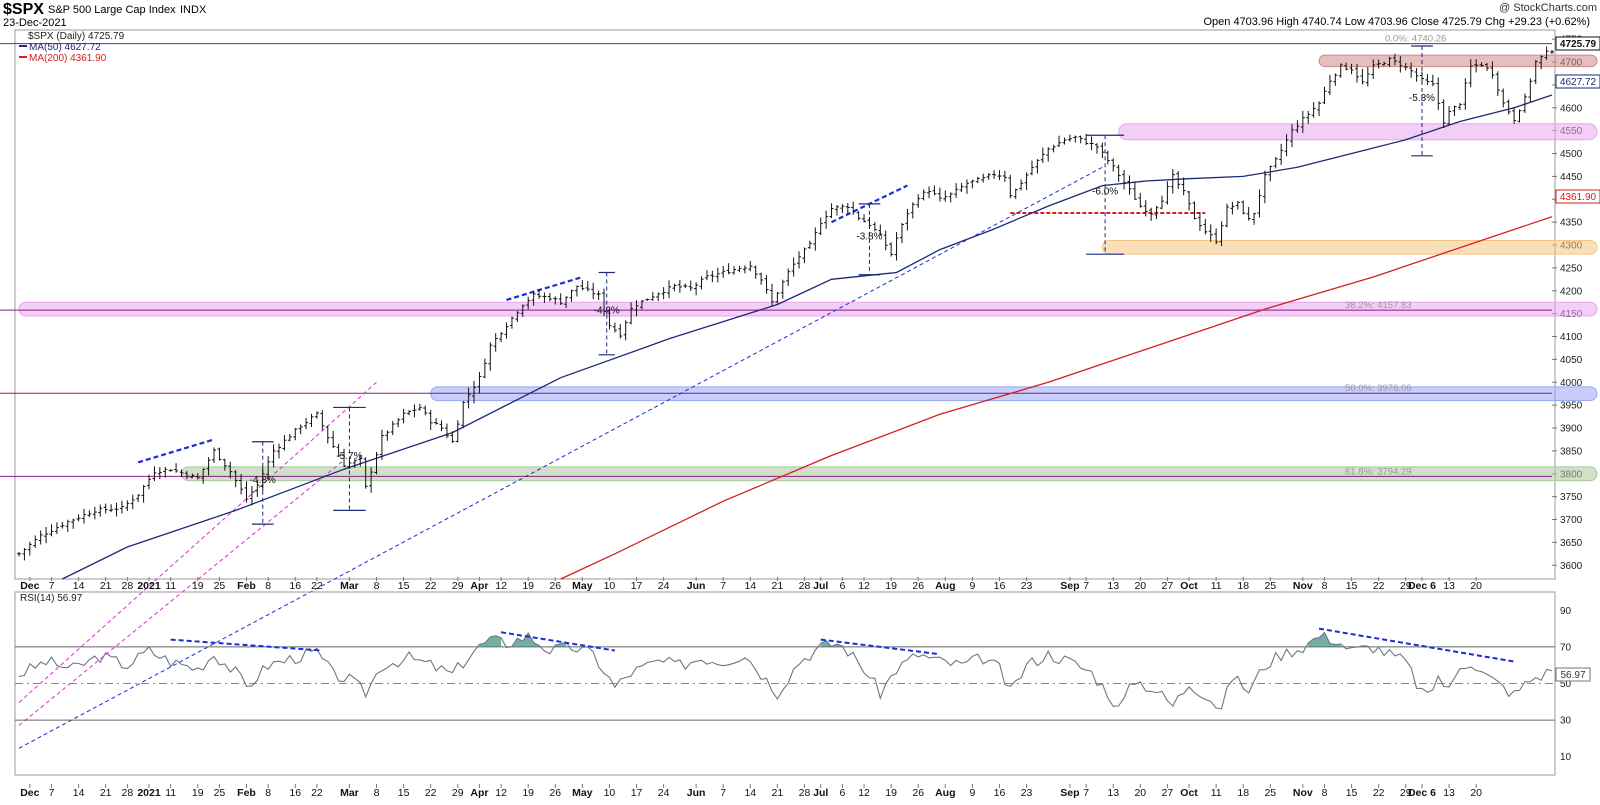 The width and height of the screenshot is (1600, 805). Describe the element at coordinates (1422, 98) in the screenshot. I see `drawdown-label: -5.3%` at that location.